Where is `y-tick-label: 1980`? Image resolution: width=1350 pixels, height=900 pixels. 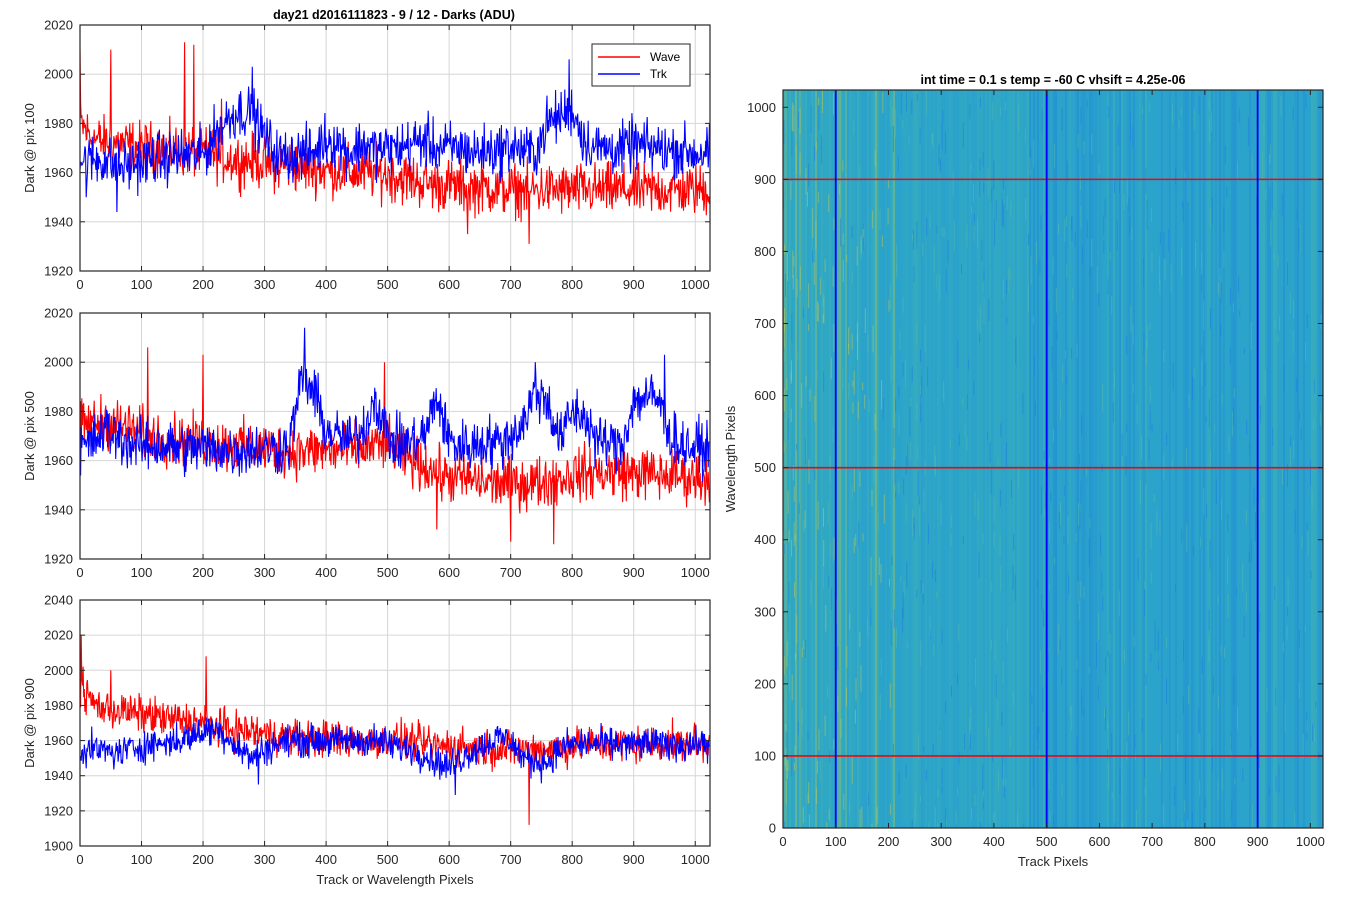 y-tick-label: 1980 is located at coordinates (58, 705).